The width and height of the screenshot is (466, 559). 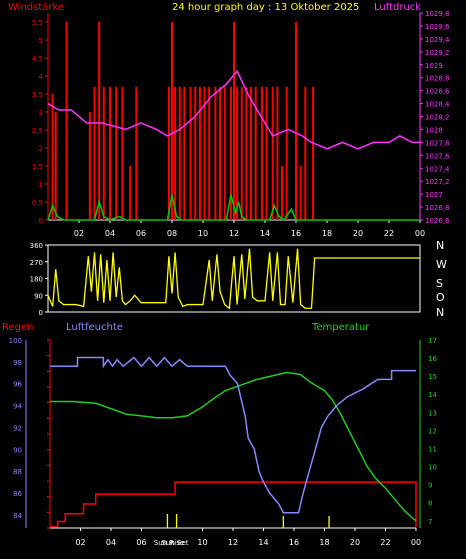 What do you see at coordinates (169, 543) in the screenshot?
I see `x-tick-label: Sun Rise` at bounding box center [169, 543].